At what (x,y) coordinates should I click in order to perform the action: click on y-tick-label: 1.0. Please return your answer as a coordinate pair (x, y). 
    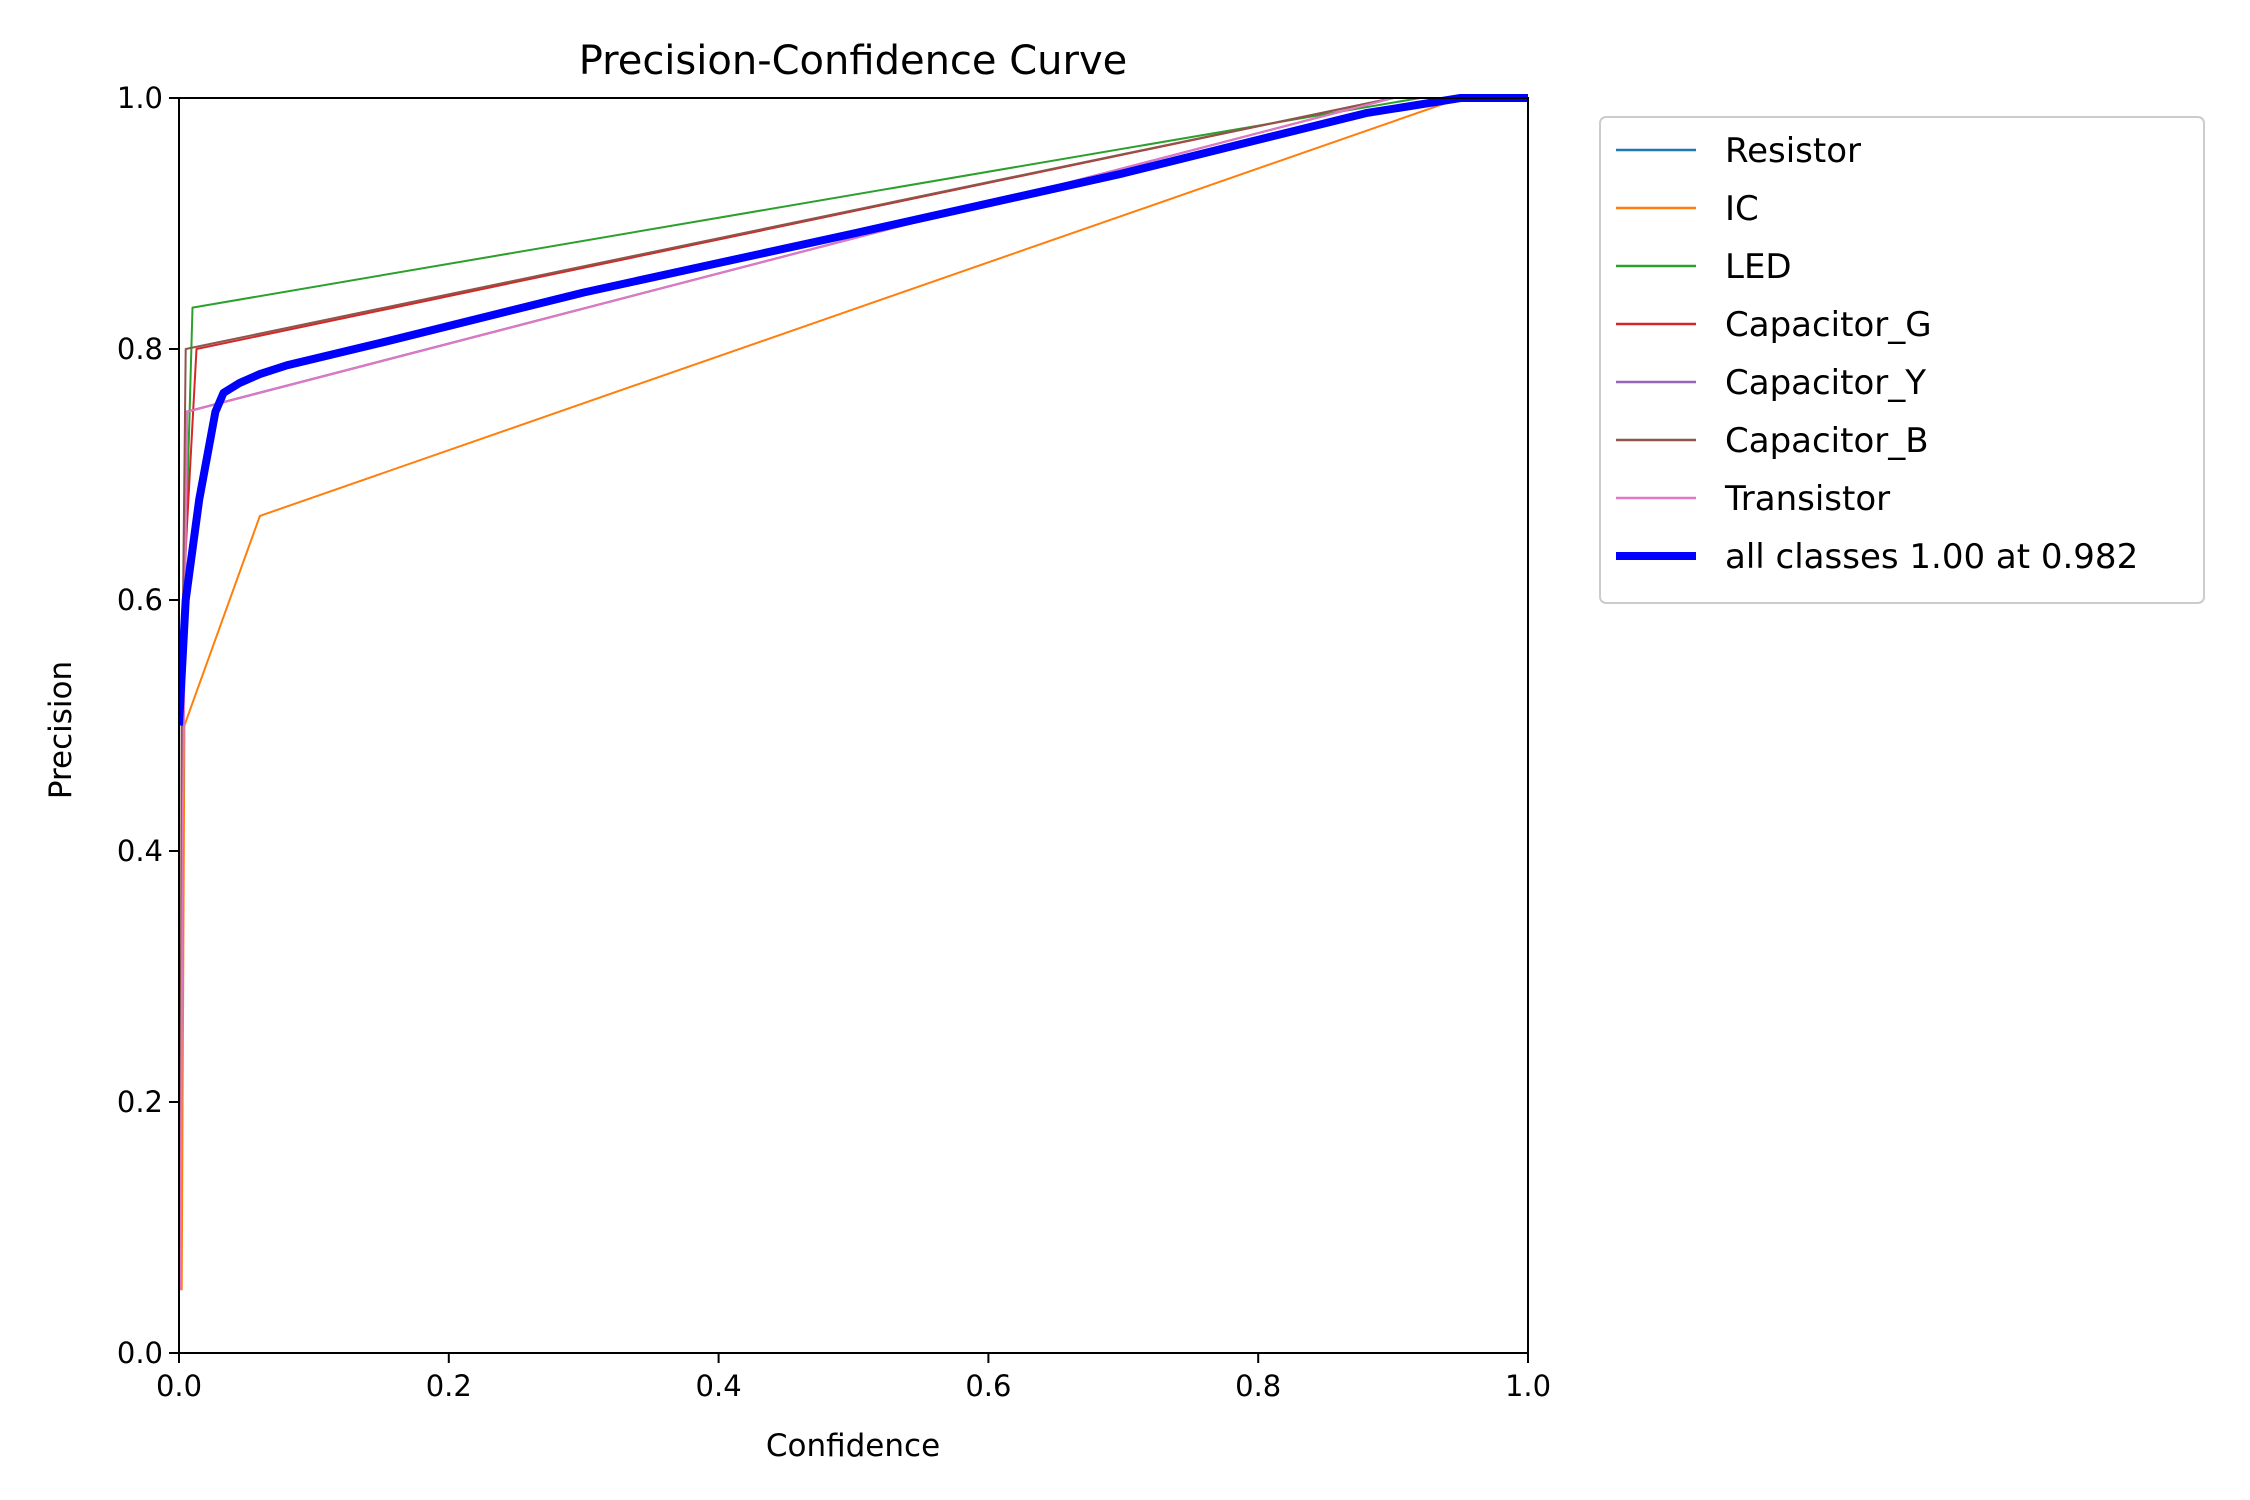
    Looking at the image, I should click on (140, 98).